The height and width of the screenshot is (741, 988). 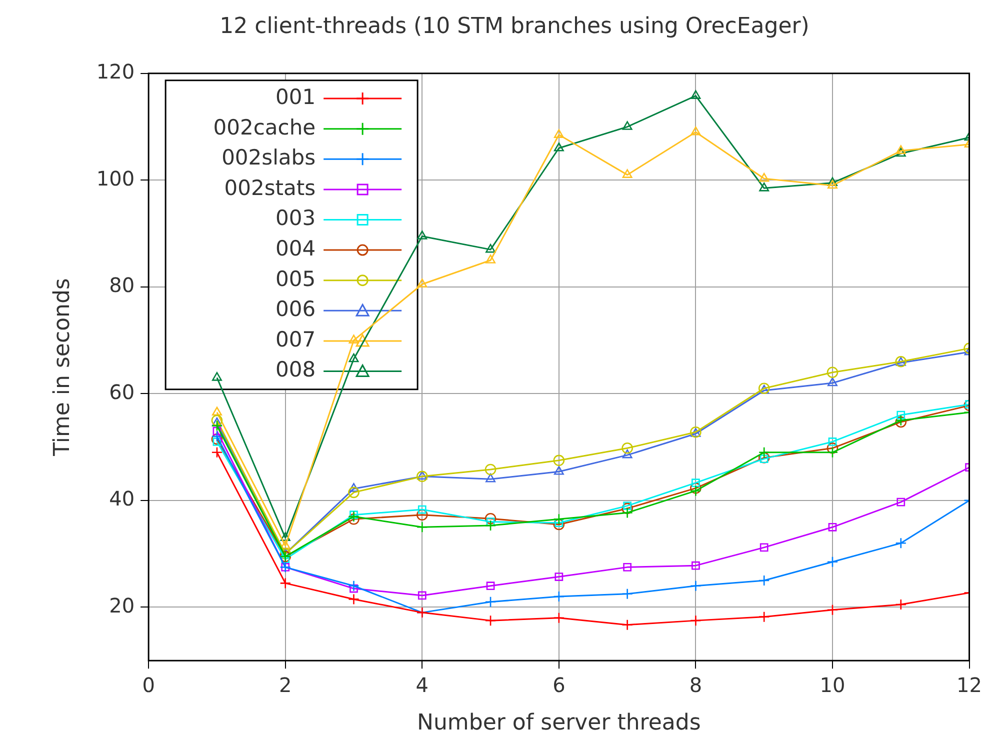 What do you see at coordinates (270, 188) in the screenshot?
I see `legend-label: 002stats` at bounding box center [270, 188].